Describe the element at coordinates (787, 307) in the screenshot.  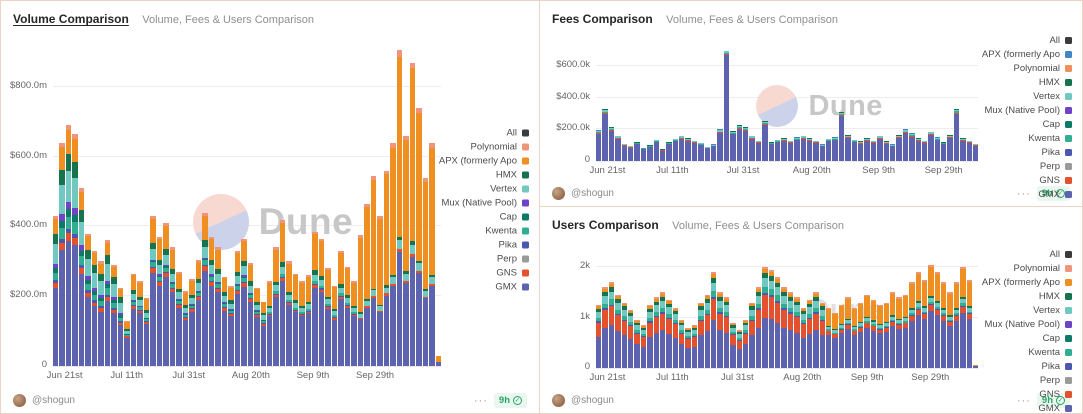
I see `bars-layer` at that location.